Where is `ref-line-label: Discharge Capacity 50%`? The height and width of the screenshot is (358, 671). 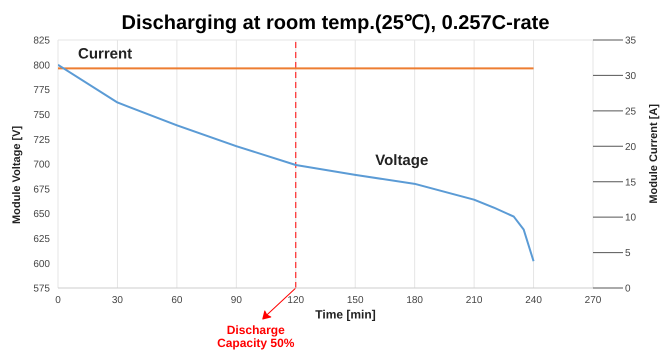 ref-line-label: Discharge Capacity 50% is located at coordinates (256, 336).